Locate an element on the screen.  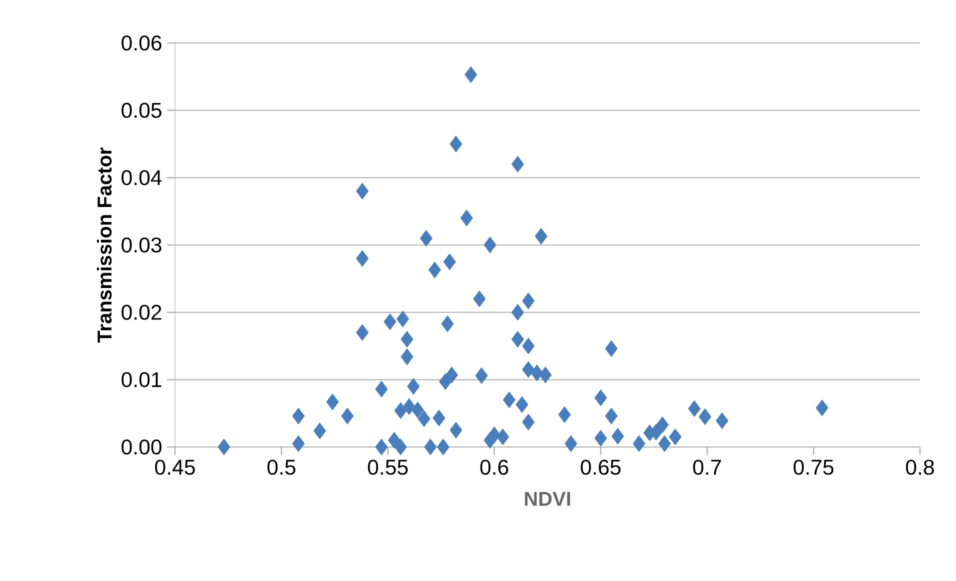
x-tick-label: 0.8 is located at coordinates (920, 467).